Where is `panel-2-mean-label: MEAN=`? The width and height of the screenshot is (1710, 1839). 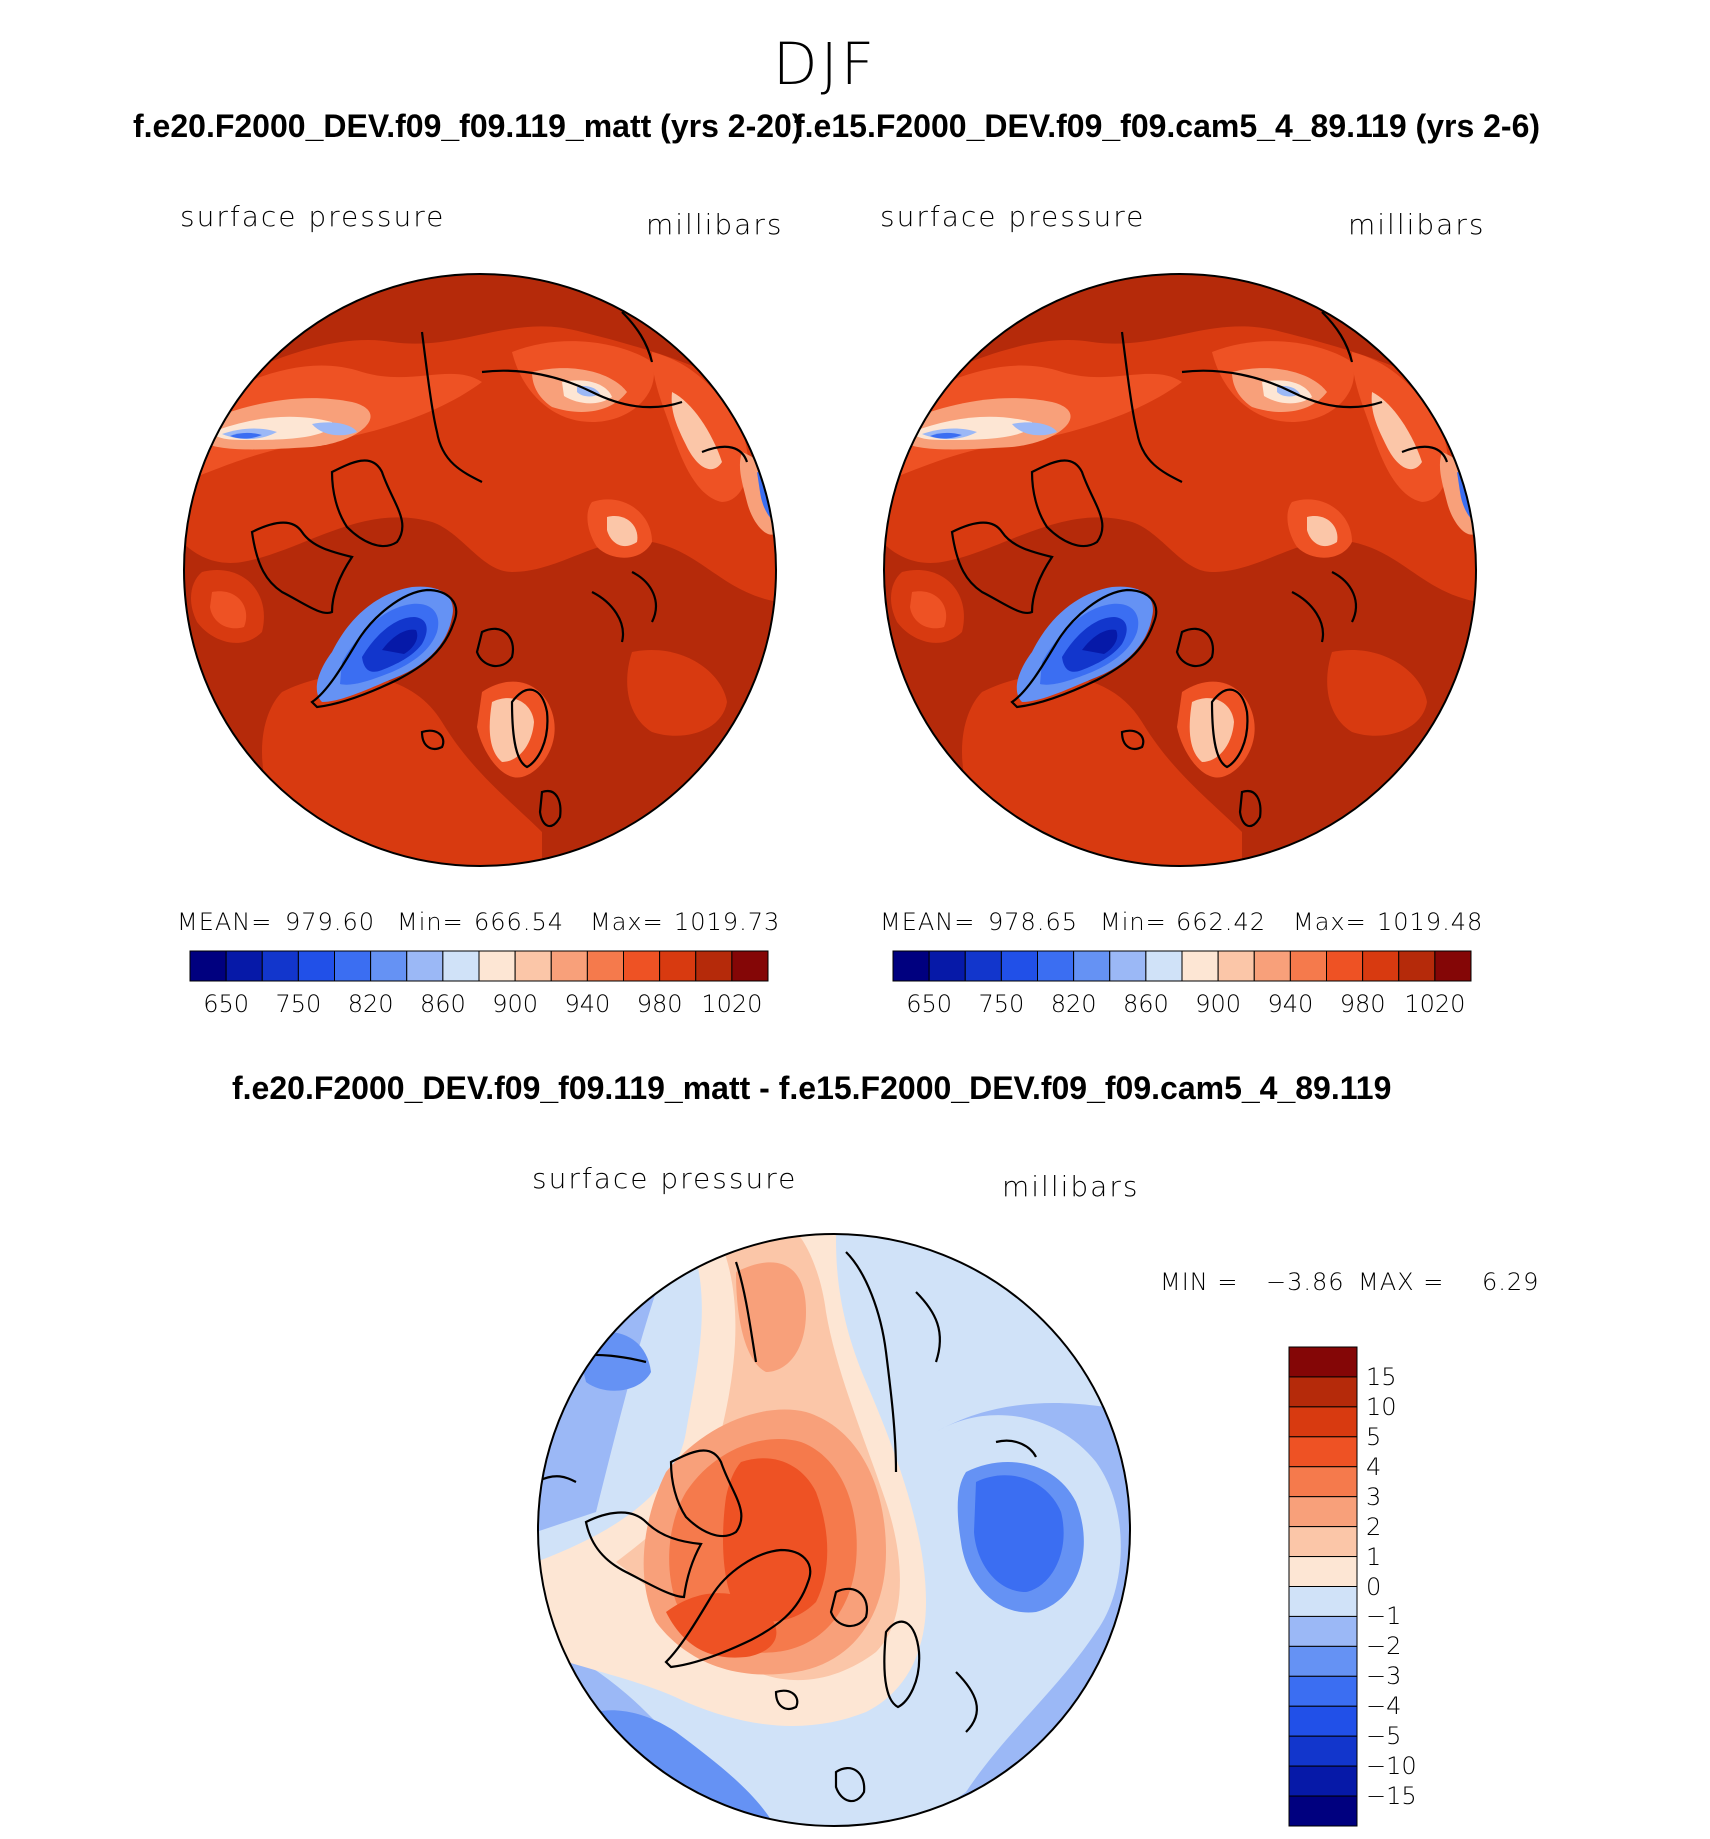
panel-2-mean-label: MEAN= is located at coordinates (928, 922).